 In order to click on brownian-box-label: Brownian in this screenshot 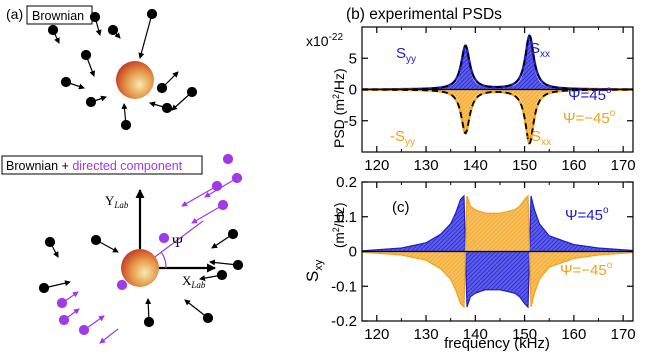, I will do `click(58, 16)`.